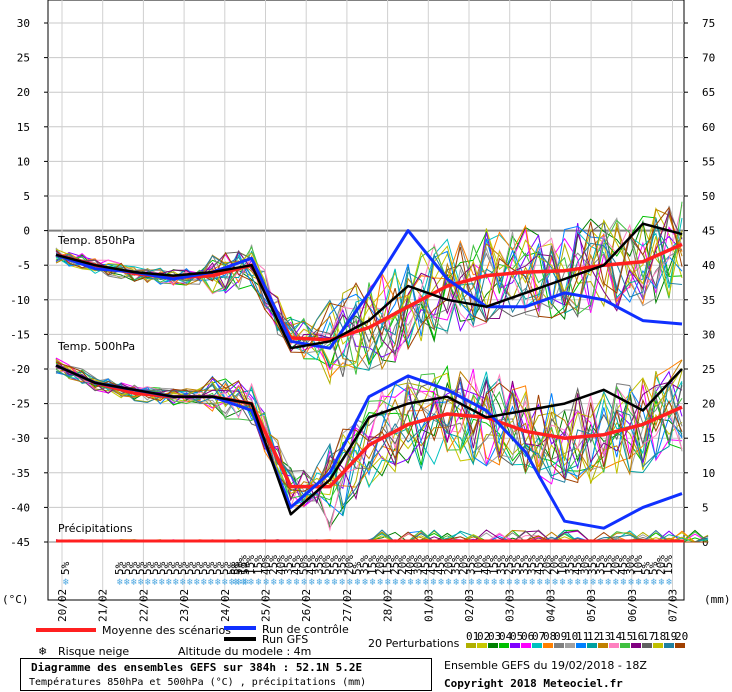  I want to click on left-tick-label: 20, so click(23, 92).